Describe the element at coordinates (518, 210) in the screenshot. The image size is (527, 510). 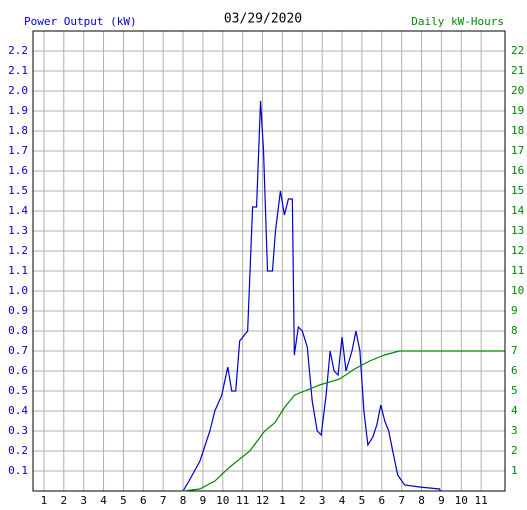
I see `y2-tick-label: 14` at that location.